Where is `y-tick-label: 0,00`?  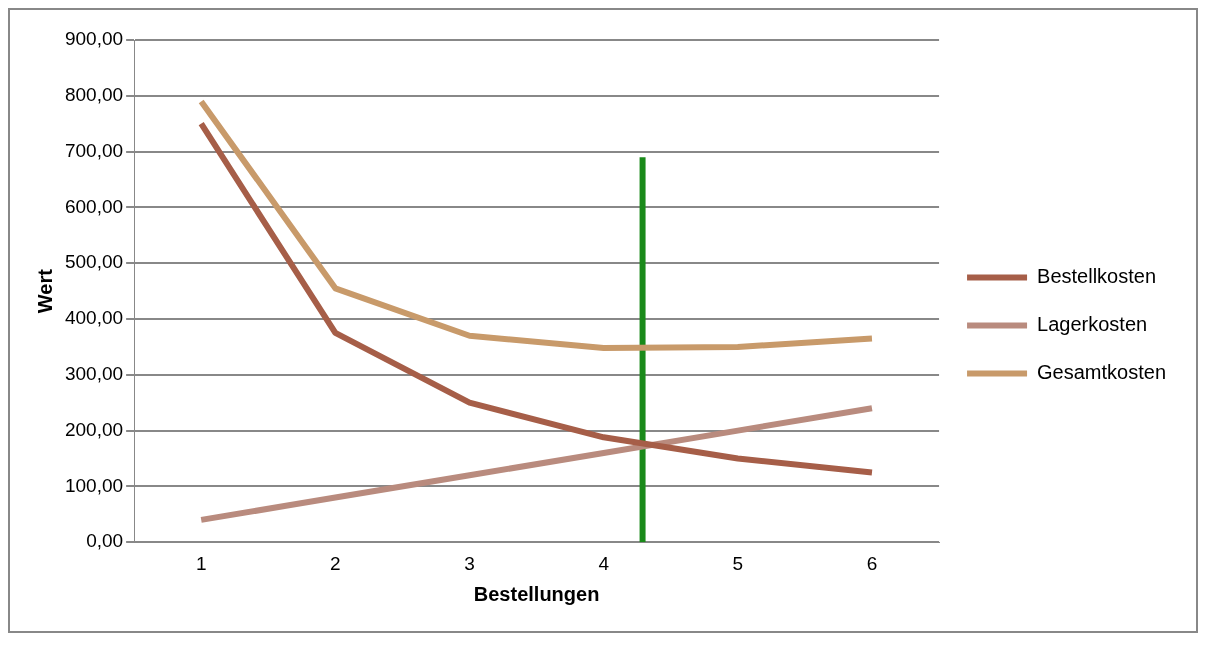
y-tick-label: 0,00 is located at coordinates (105, 541).